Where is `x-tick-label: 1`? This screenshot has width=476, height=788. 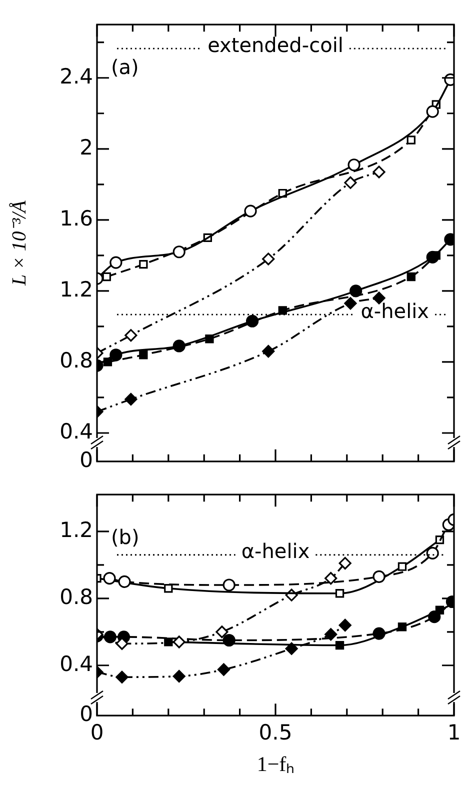 x-tick-label: 1 is located at coordinates (454, 732).